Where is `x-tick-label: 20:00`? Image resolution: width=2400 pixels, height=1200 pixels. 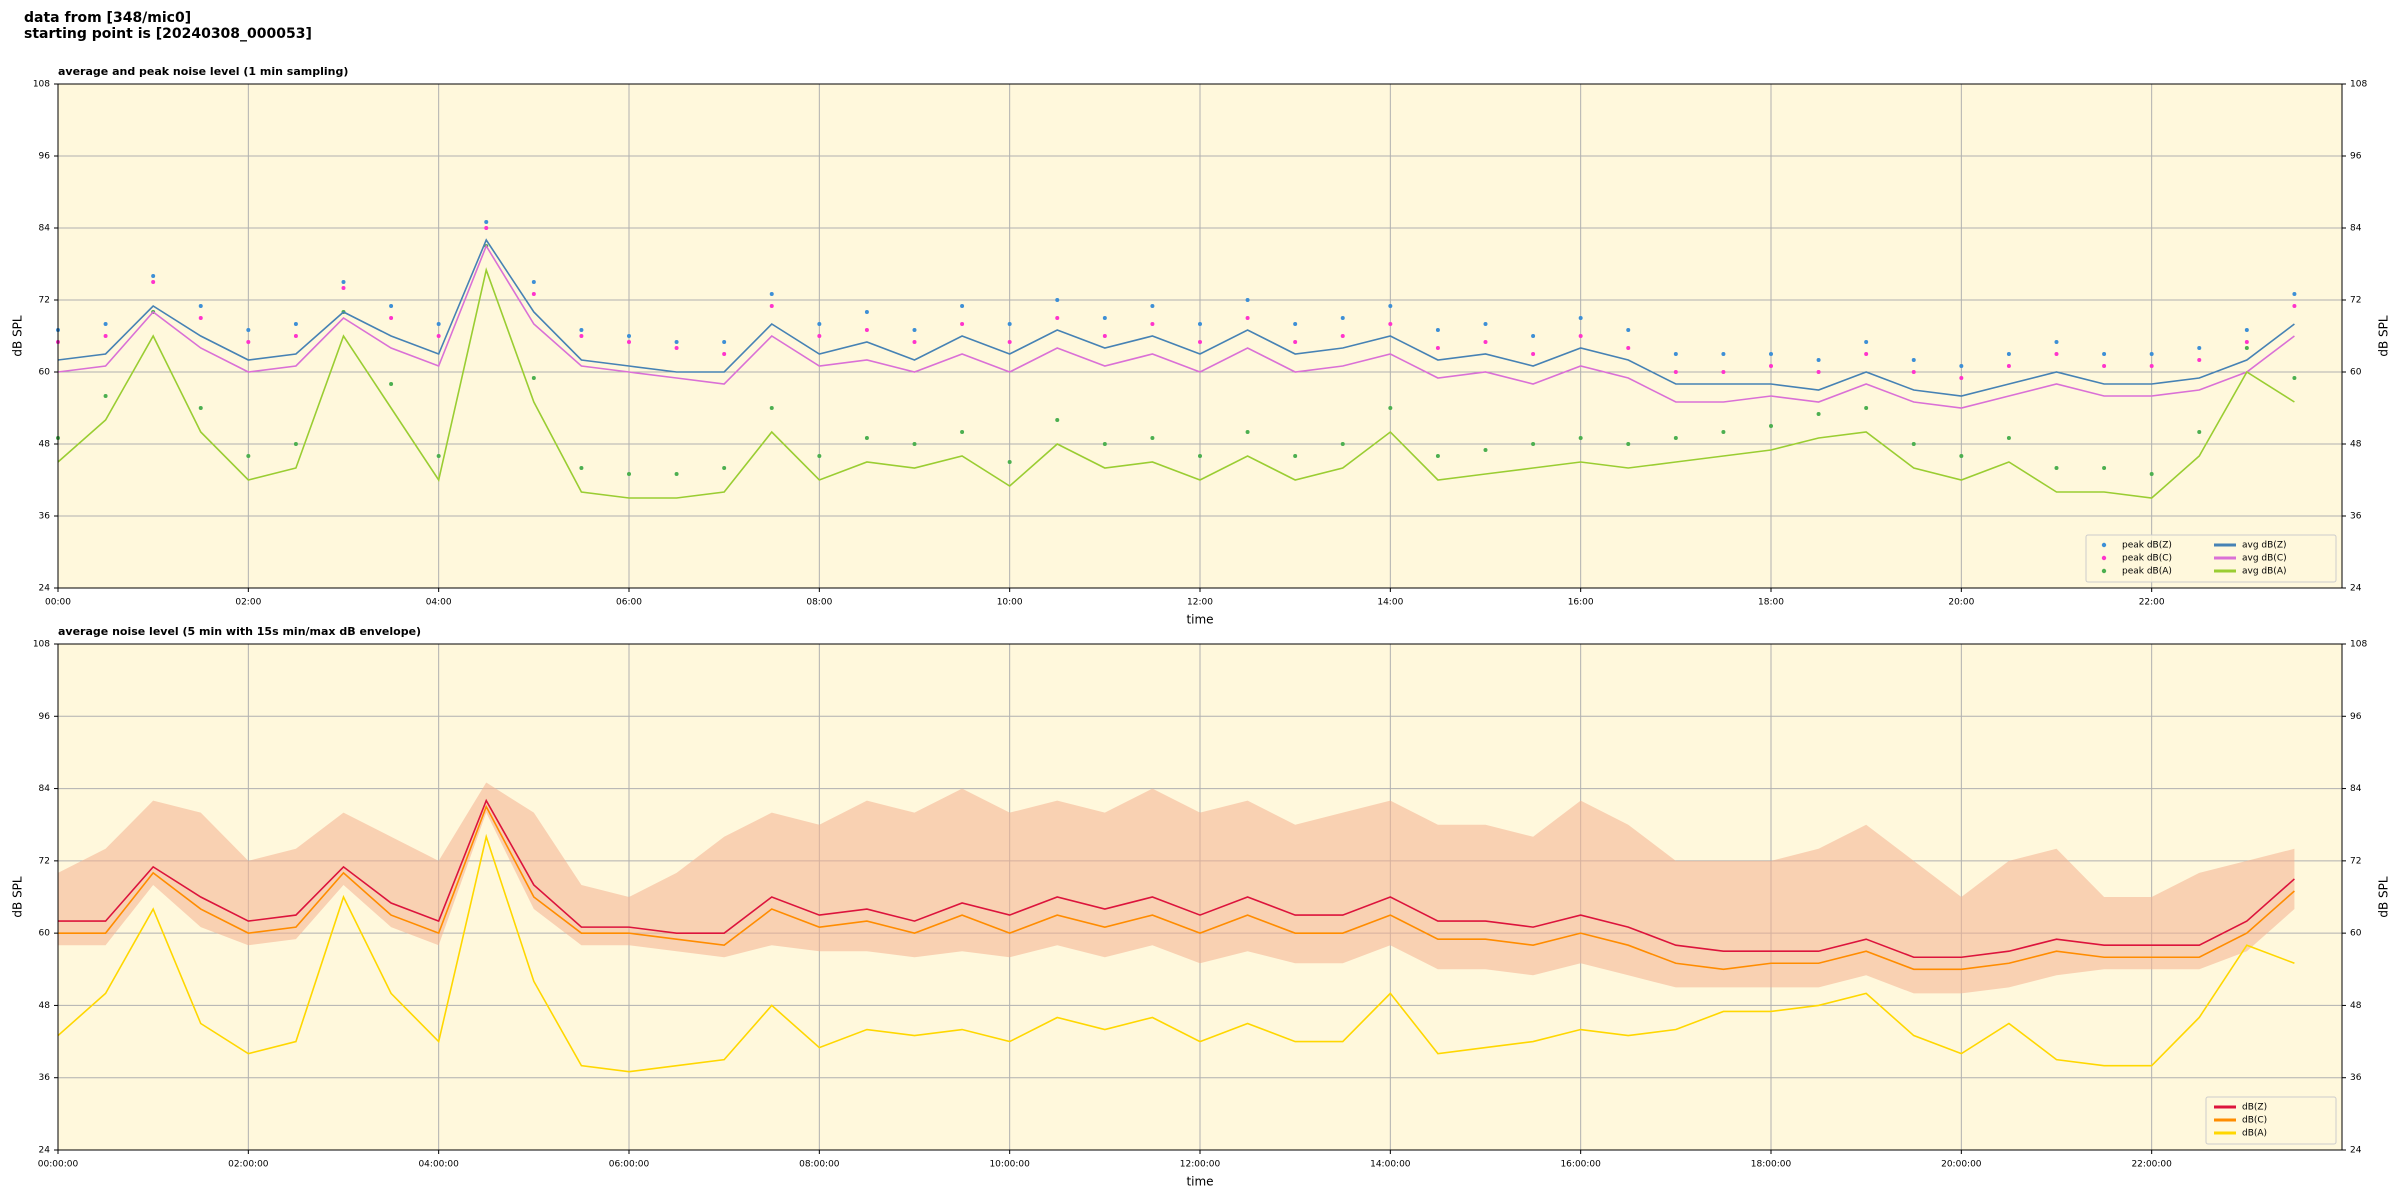 x-tick-label: 20:00 is located at coordinates (1961, 603).